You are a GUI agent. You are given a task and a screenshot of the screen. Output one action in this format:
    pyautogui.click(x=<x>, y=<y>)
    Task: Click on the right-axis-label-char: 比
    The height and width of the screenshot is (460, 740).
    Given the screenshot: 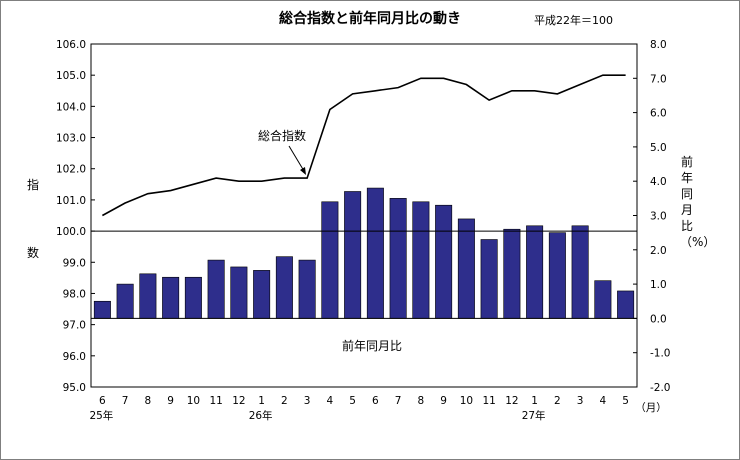 What is the action you would take?
    pyautogui.click(x=686, y=226)
    